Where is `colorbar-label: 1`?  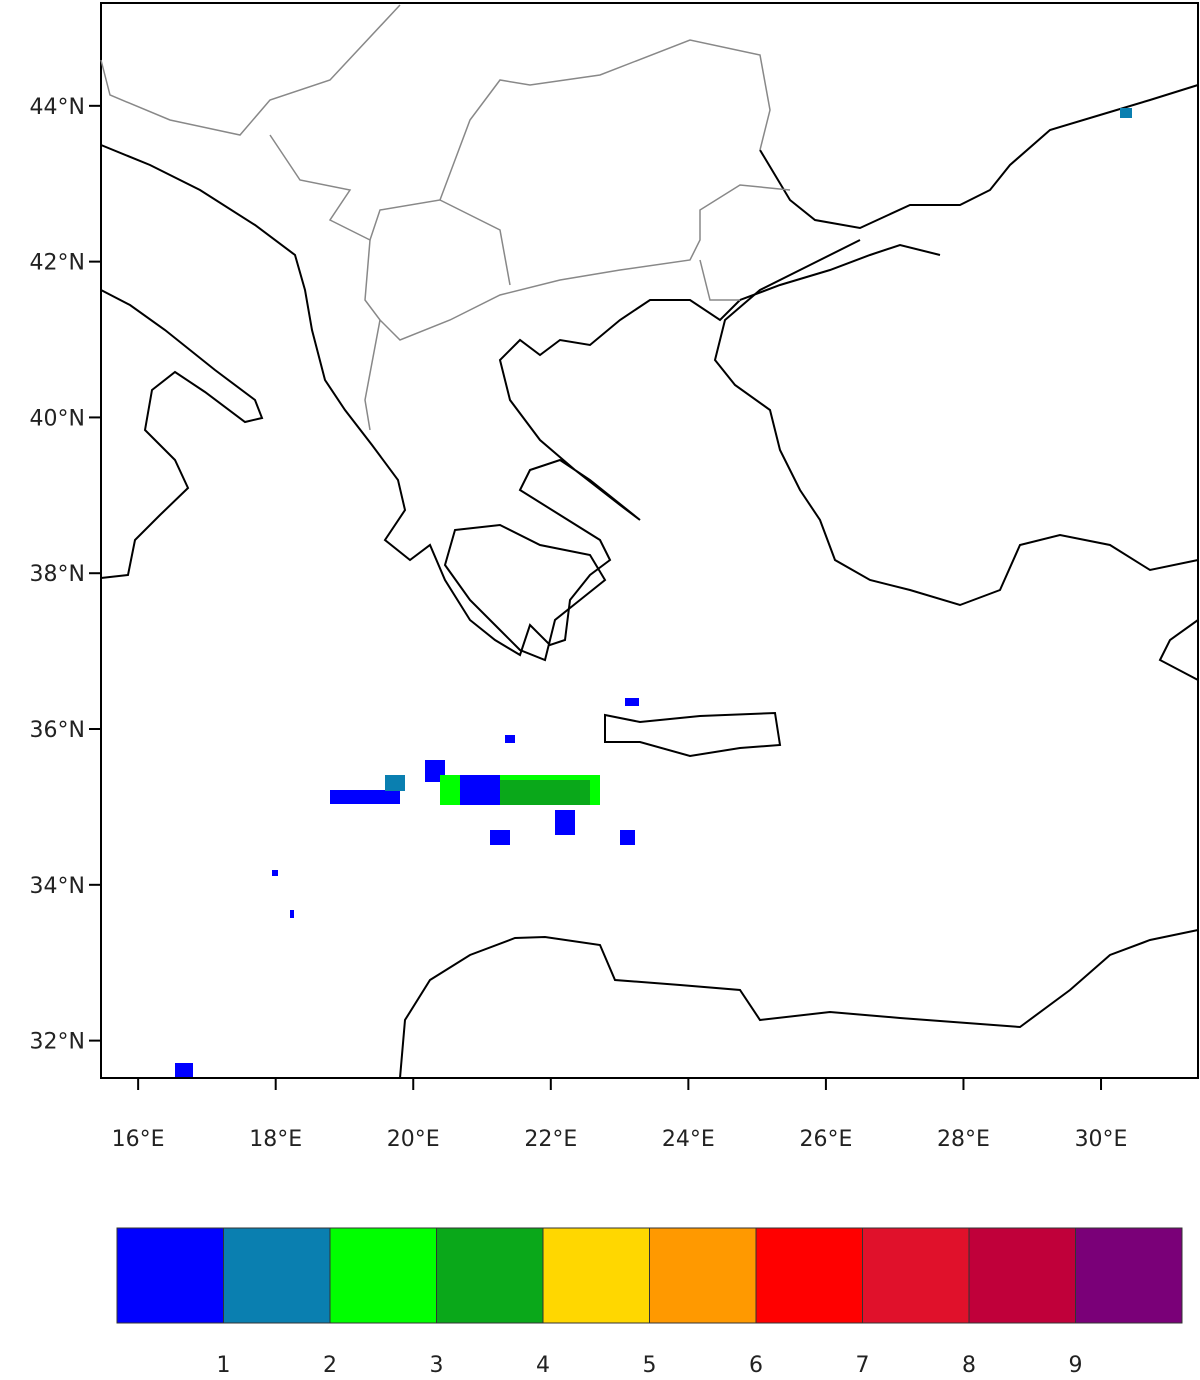
colorbar-label: 1 is located at coordinates (224, 1364).